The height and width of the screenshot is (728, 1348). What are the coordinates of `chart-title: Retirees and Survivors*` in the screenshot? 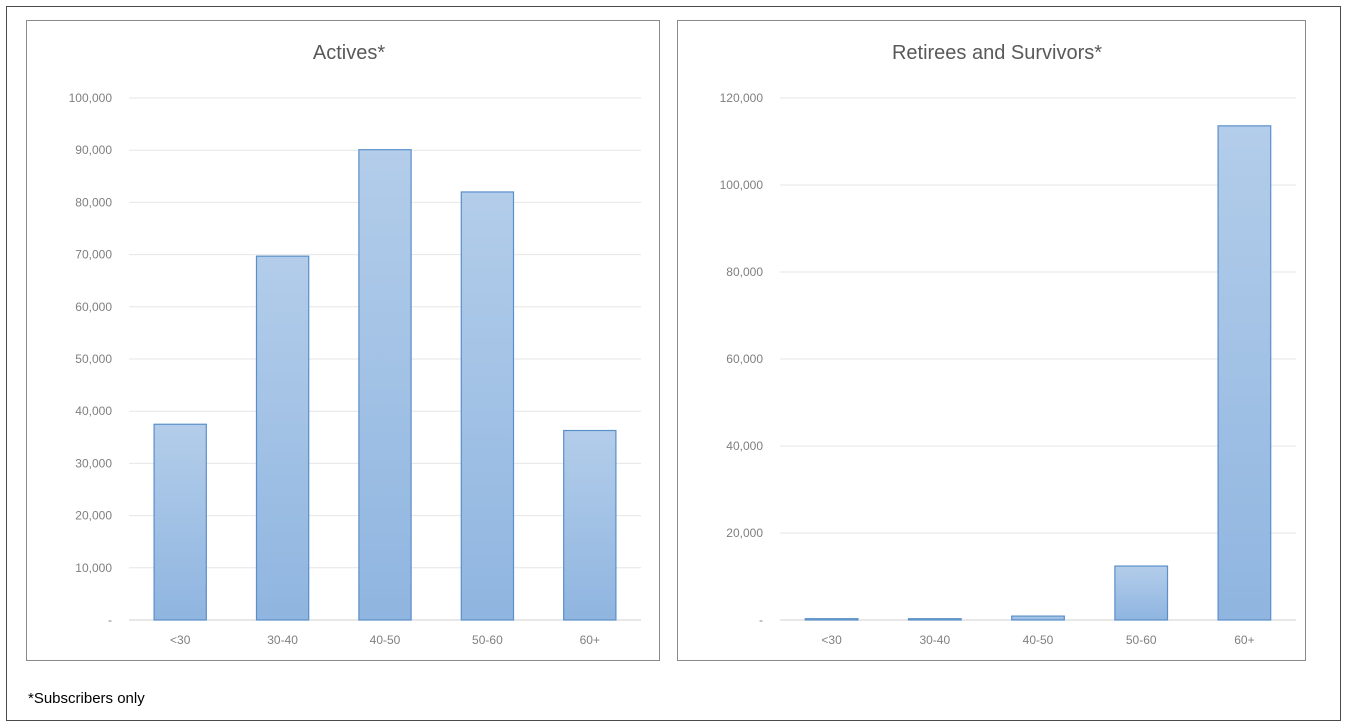 It's located at (997, 53).